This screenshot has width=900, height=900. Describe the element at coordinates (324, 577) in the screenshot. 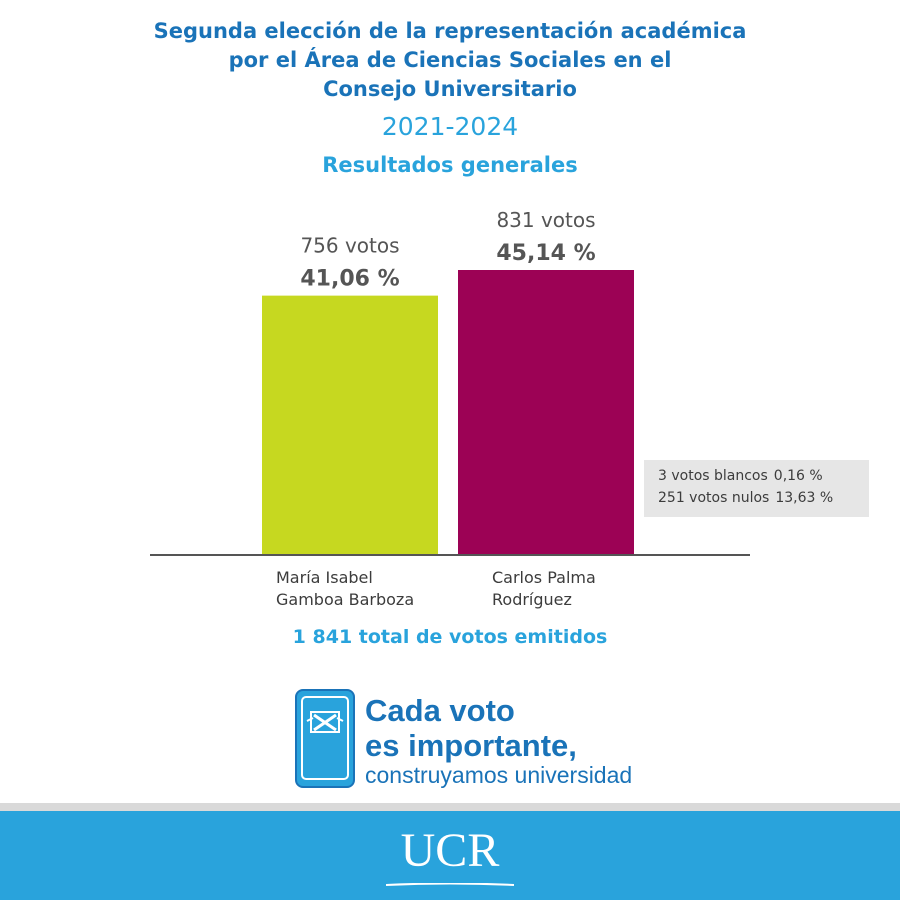

I see `candidate-1-line-1: María Isabel` at that location.